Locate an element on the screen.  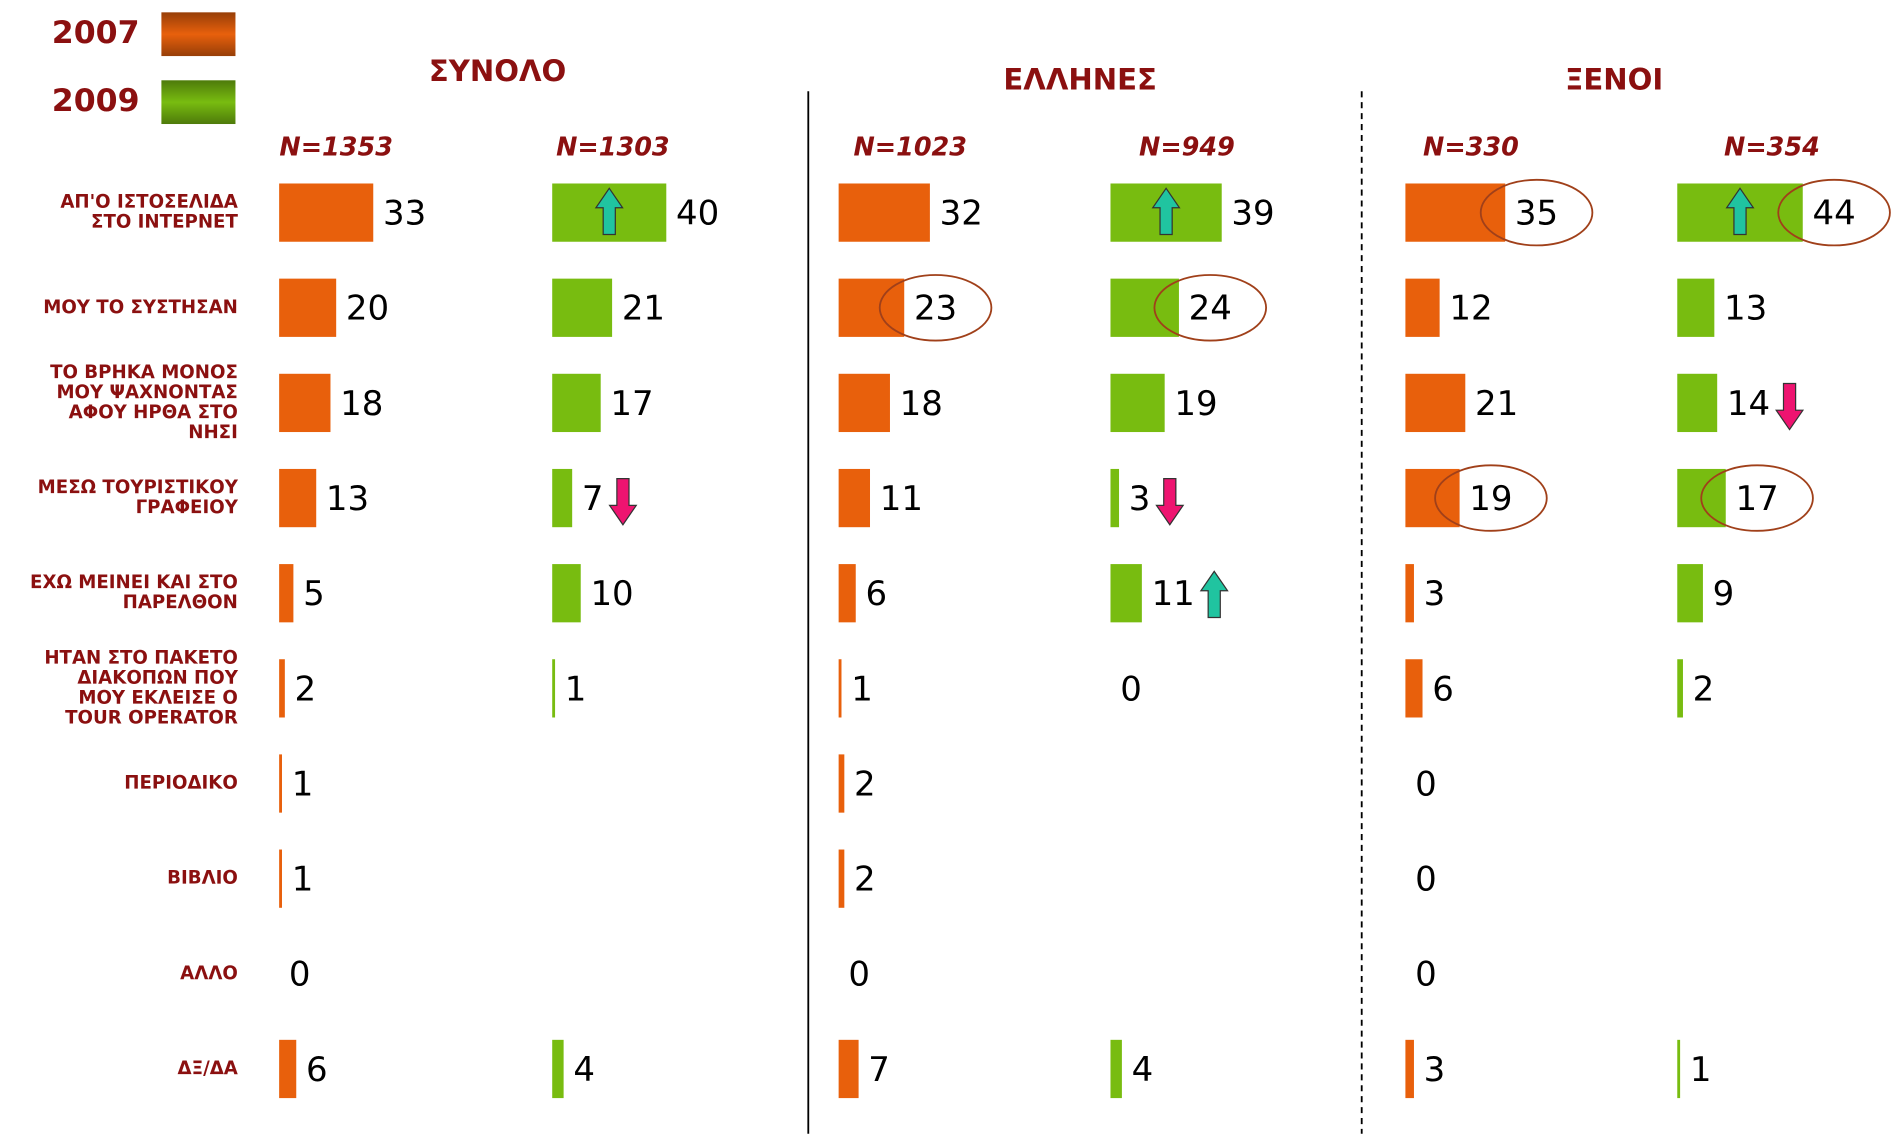
n-label: N=1353 is located at coordinates (336, 147).